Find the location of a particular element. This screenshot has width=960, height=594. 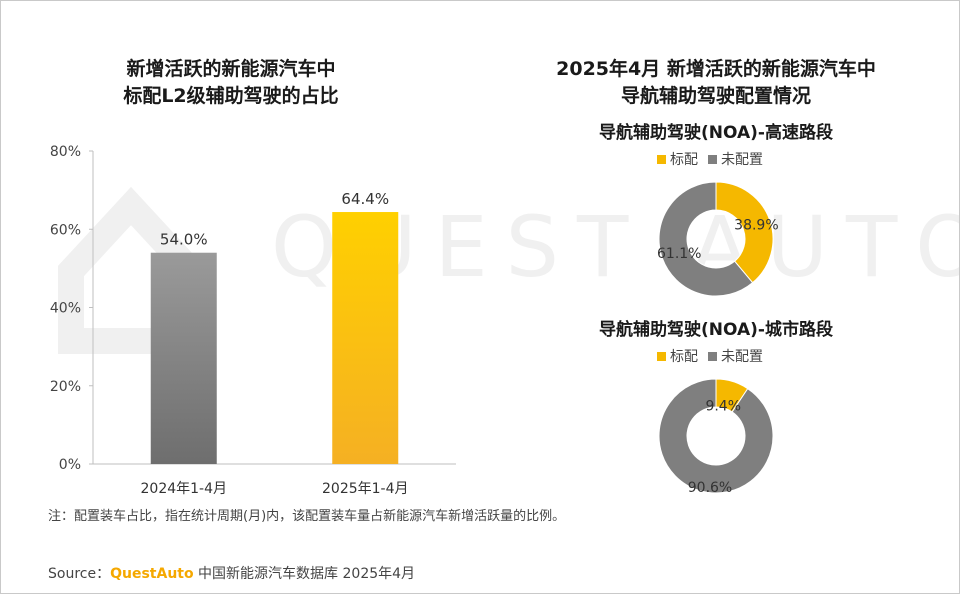

x-tick-label: 2025年1-4月 is located at coordinates (365, 489).